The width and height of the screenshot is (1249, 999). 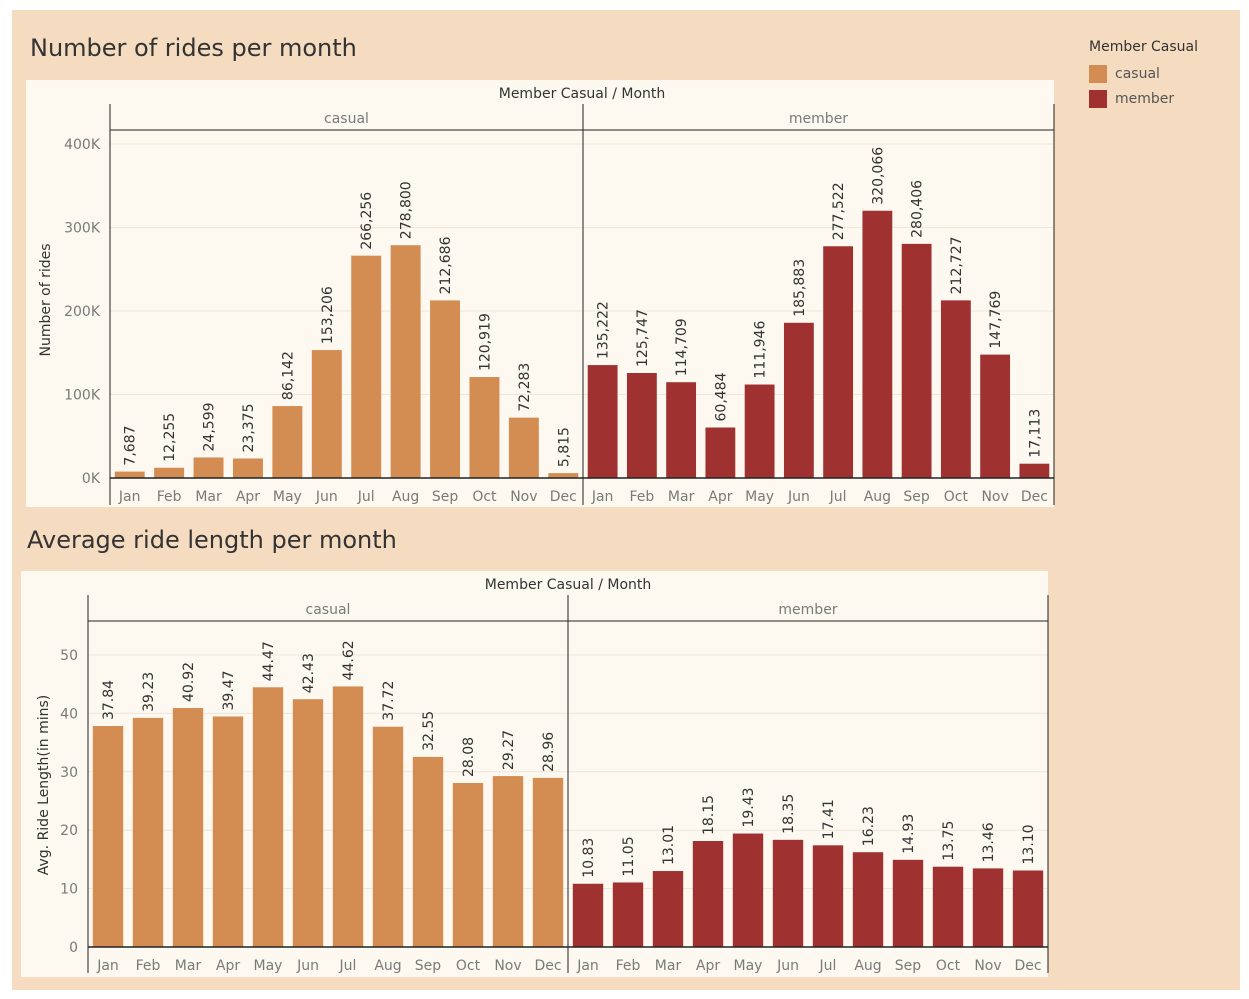 I want to click on ride-length-data-label: 42.43, so click(x=309, y=673).